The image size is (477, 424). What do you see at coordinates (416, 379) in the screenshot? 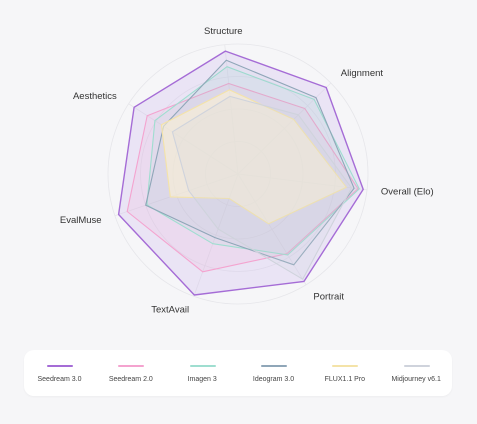
I see `legend-label: Midjourney v6.1` at bounding box center [416, 379].